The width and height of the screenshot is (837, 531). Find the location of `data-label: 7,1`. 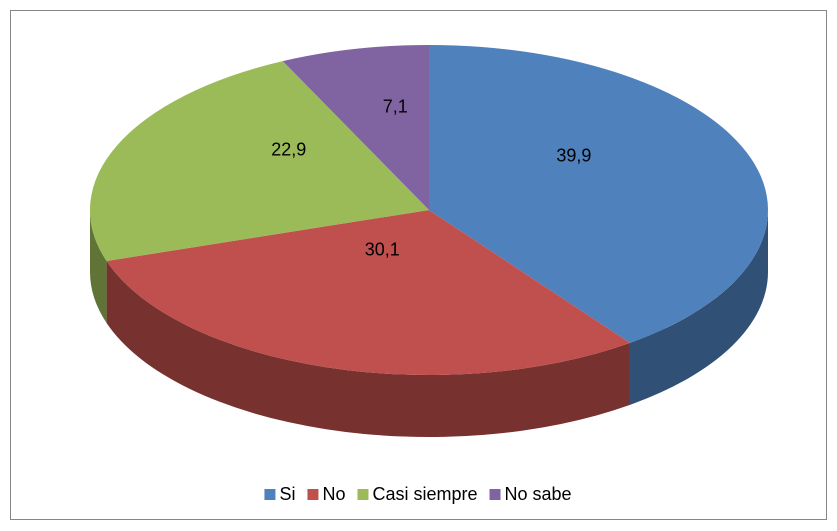

data-label: 7,1 is located at coordinates (395, 106).